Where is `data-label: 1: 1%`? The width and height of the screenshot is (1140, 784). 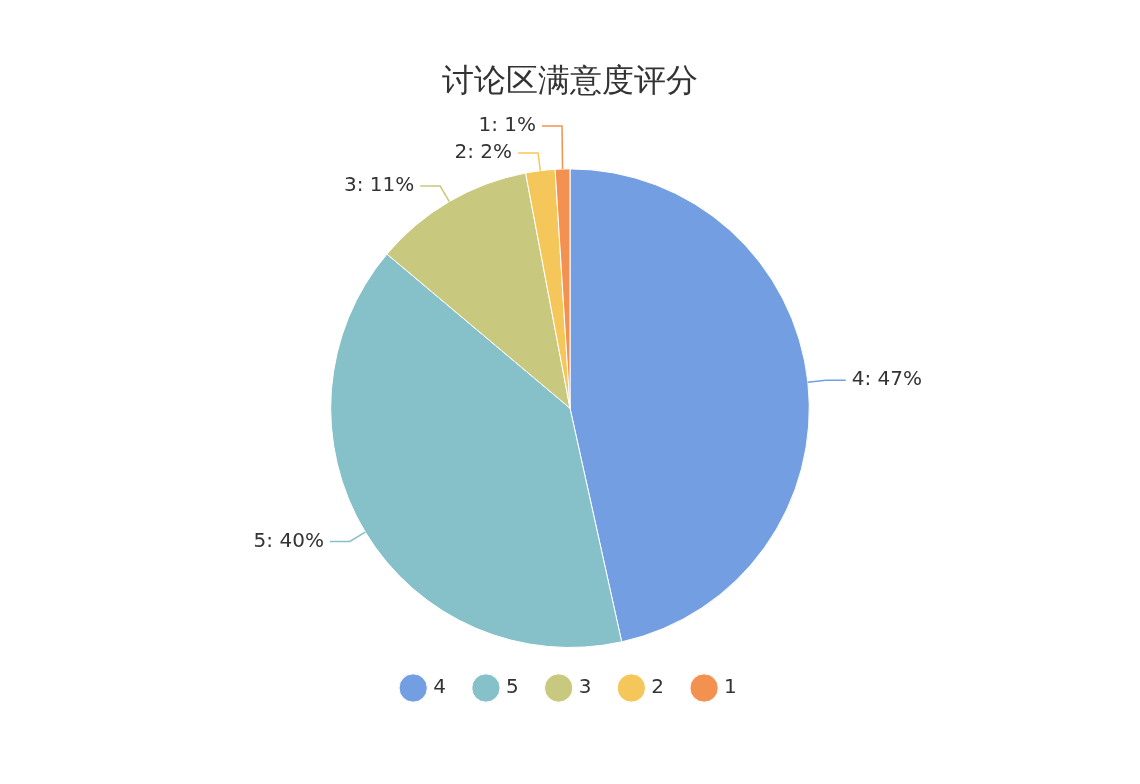 data-label: 1: 1% is located at coordinates (507, 124).